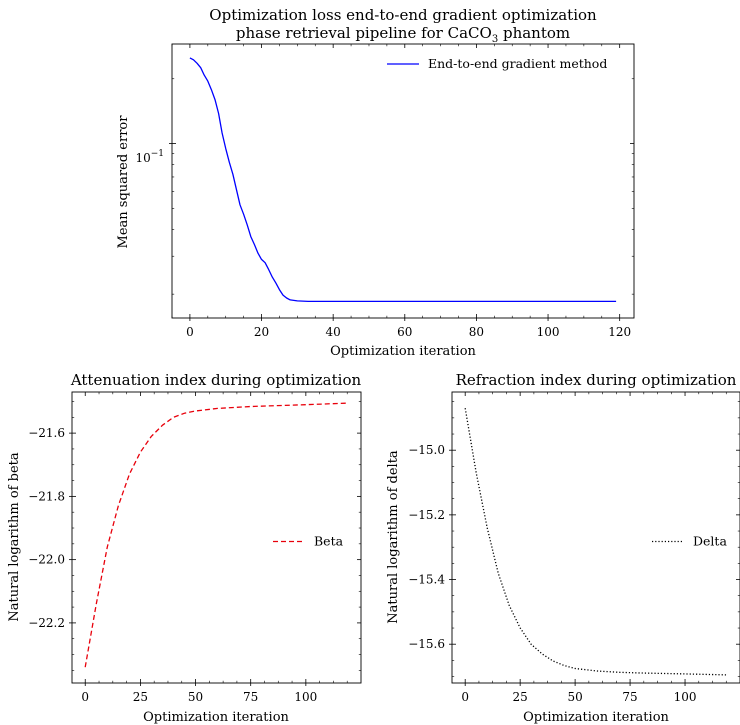 The width and height of the screenshot is (740, 725). Describe the element at coordinates (596, 717) in the screenshot. I see `delta-chart-xlabel: Optimization iteration` at that location.